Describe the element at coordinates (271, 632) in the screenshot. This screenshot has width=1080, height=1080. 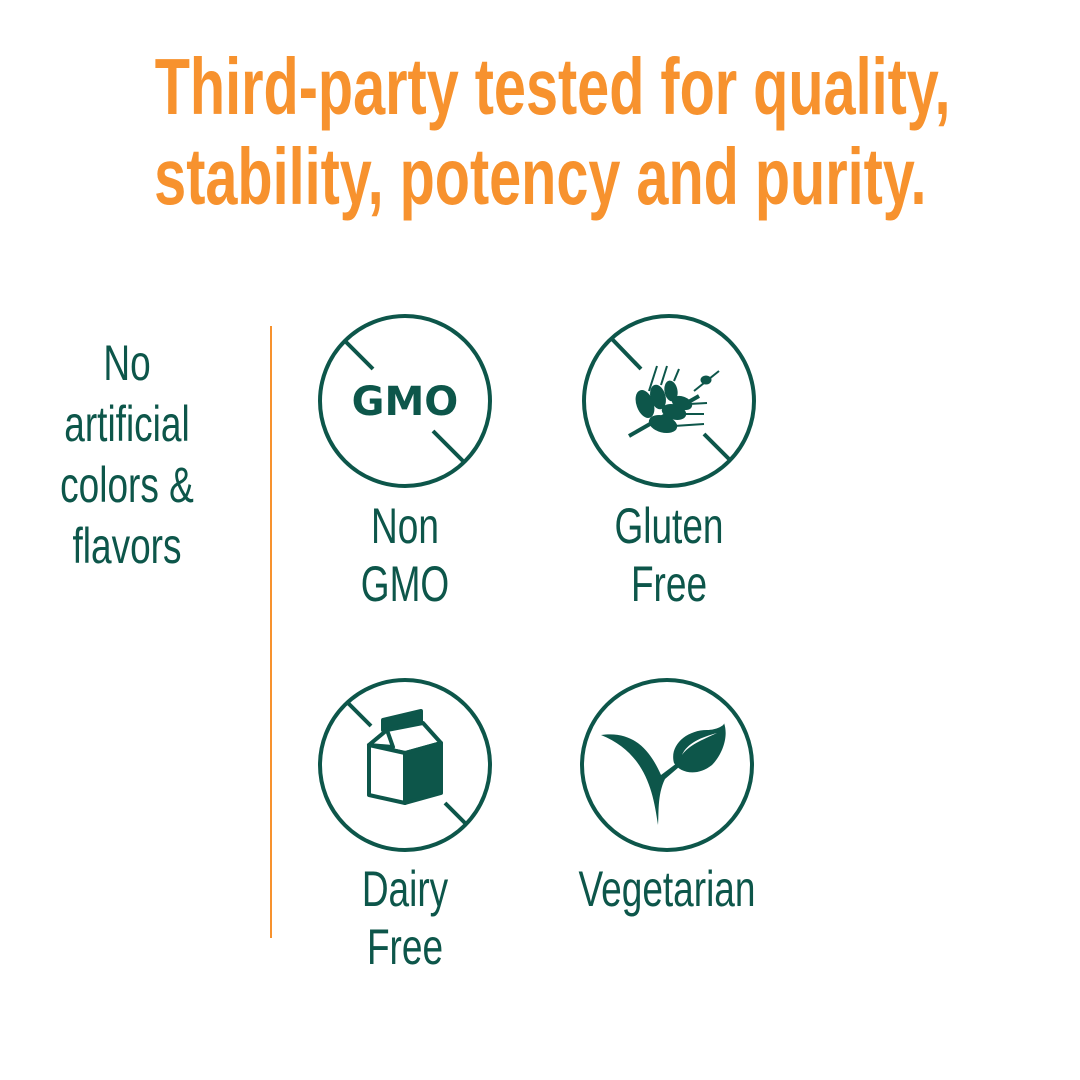
I see `divider` at that location.